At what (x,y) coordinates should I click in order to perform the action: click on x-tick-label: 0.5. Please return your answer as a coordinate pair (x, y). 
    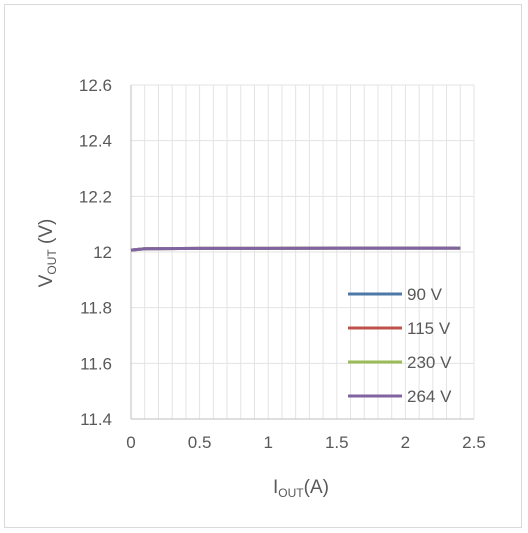
    Looking at the image, I should click on (200, 442).